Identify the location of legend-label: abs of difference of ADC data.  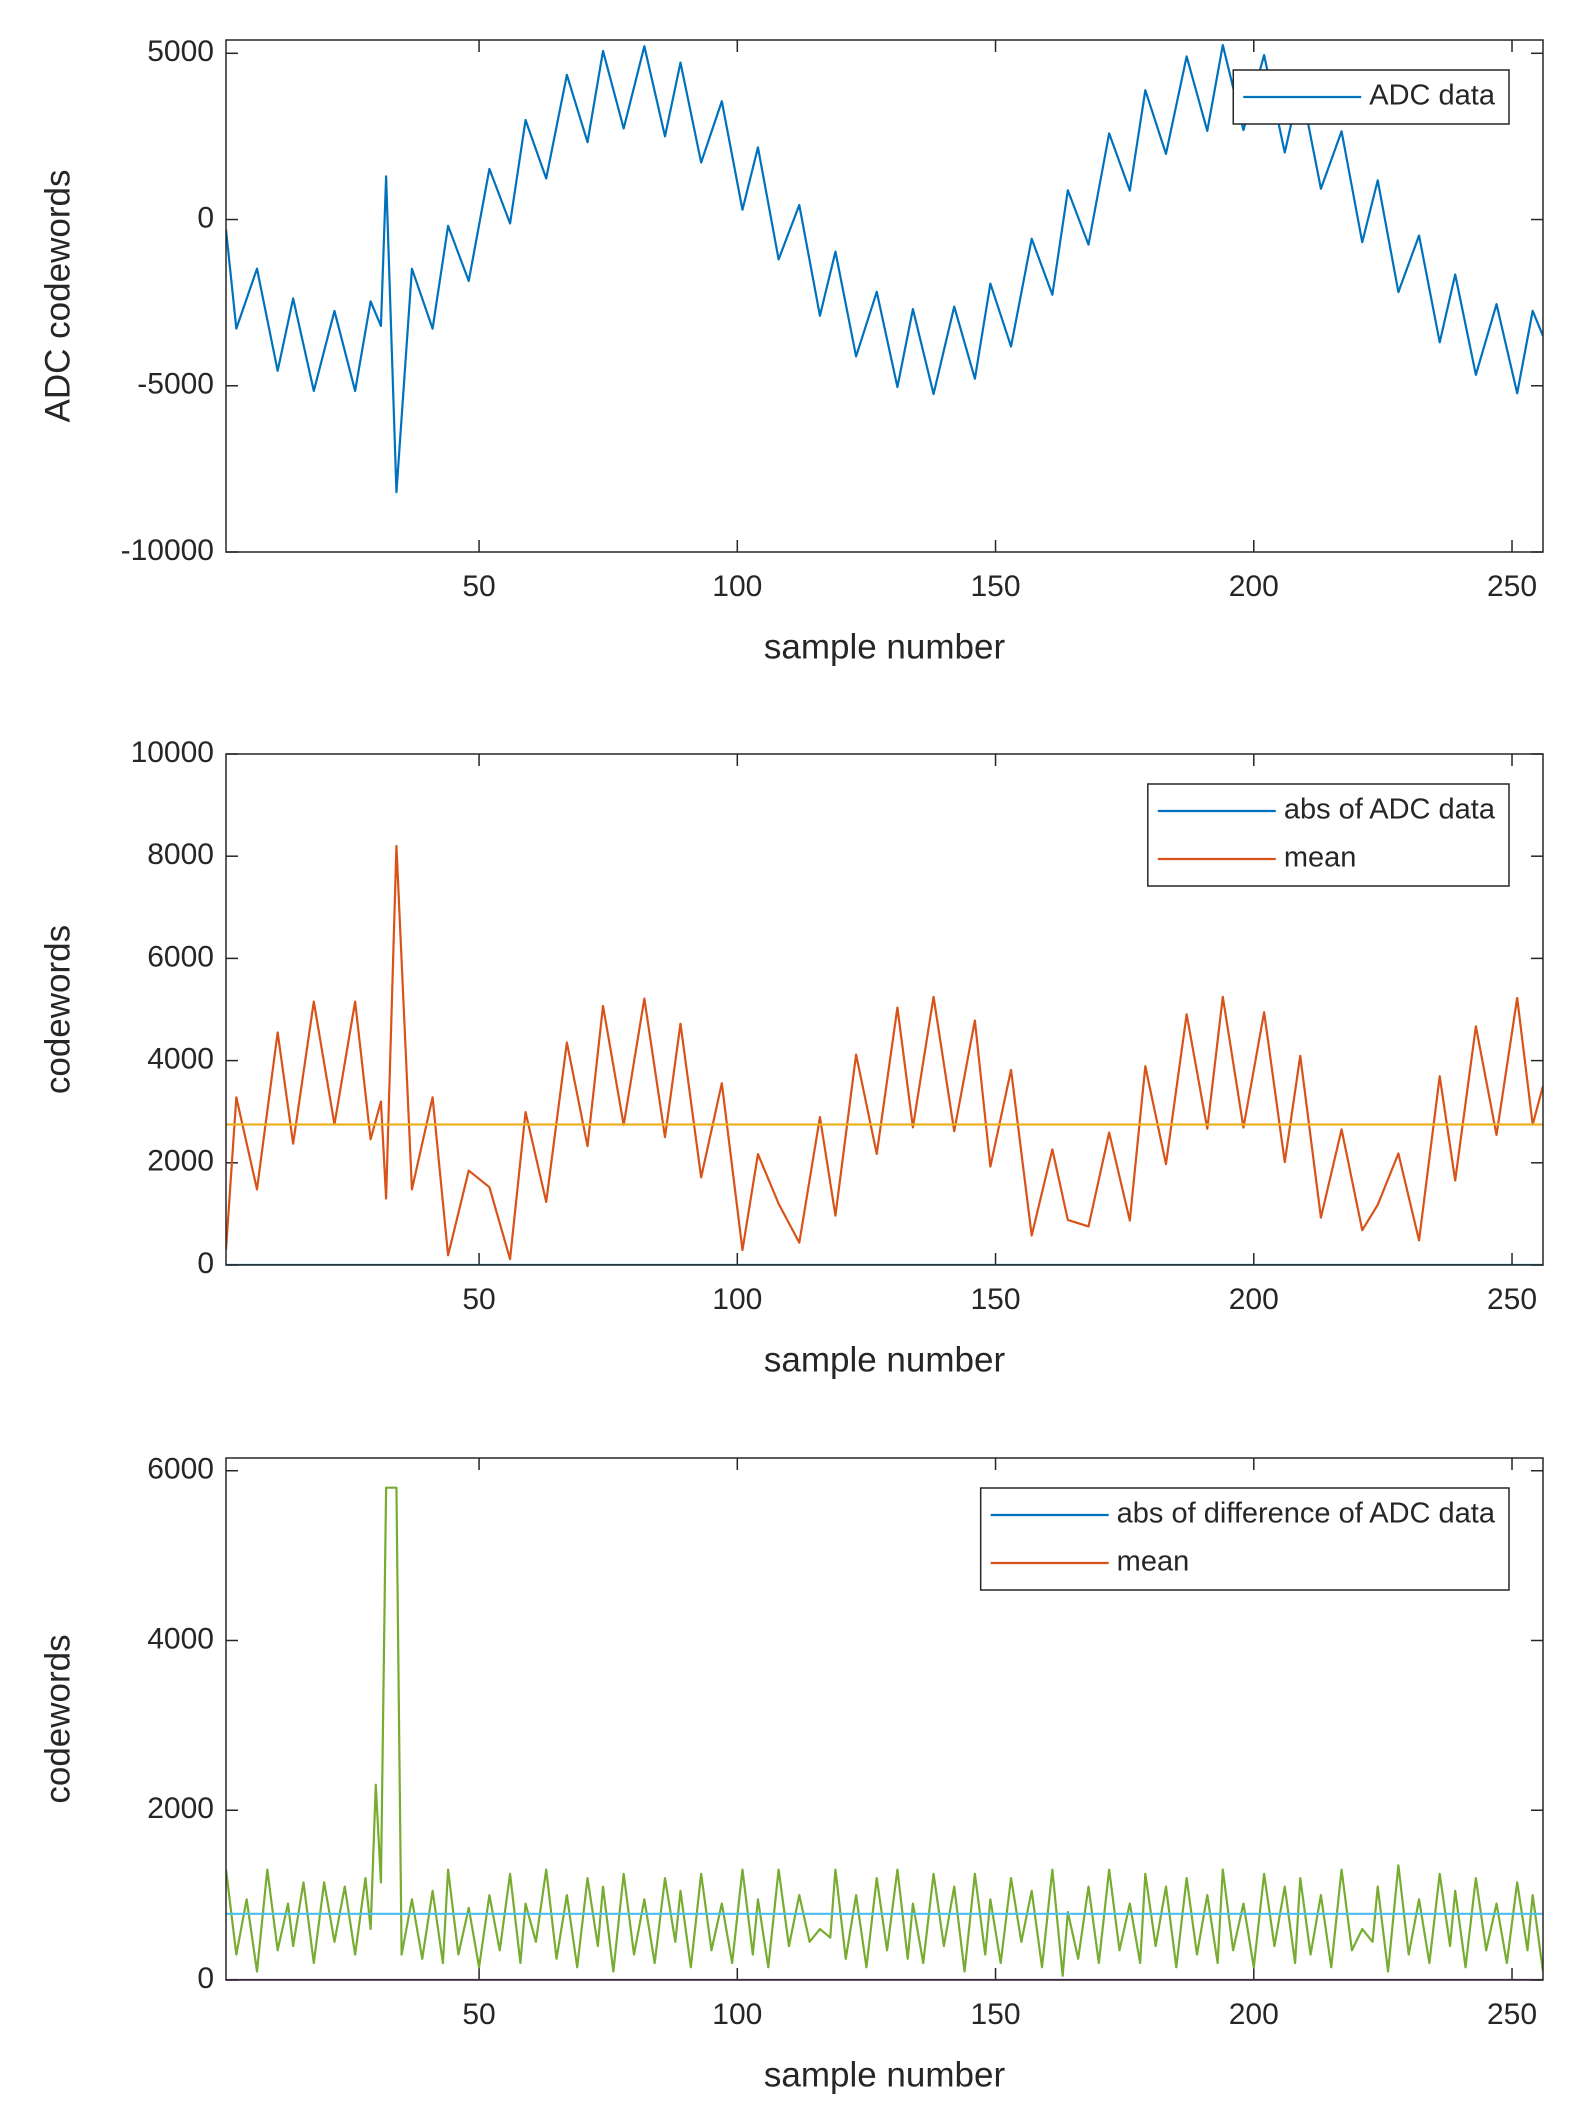
(1306, 1514).